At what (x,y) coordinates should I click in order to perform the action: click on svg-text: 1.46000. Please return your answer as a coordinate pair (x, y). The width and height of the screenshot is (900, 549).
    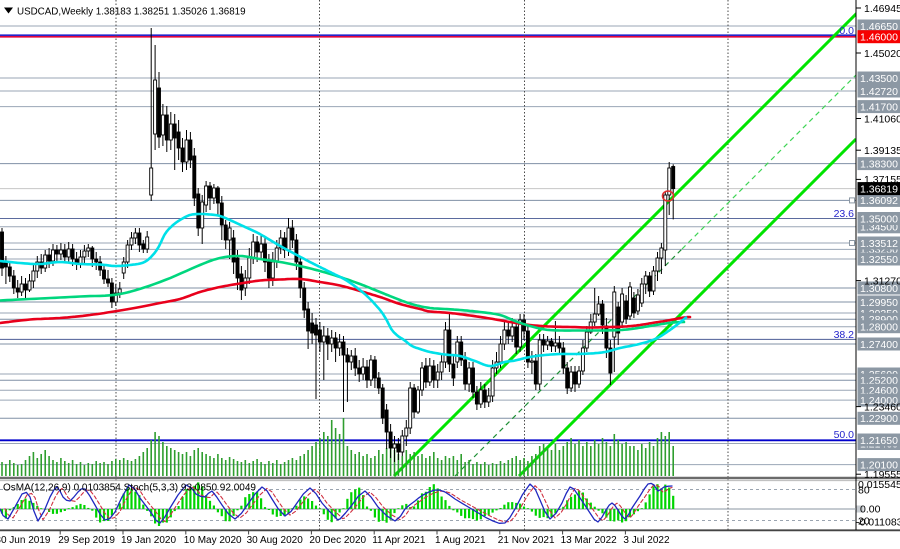
    Looking at the image, I should click on (879, 38).